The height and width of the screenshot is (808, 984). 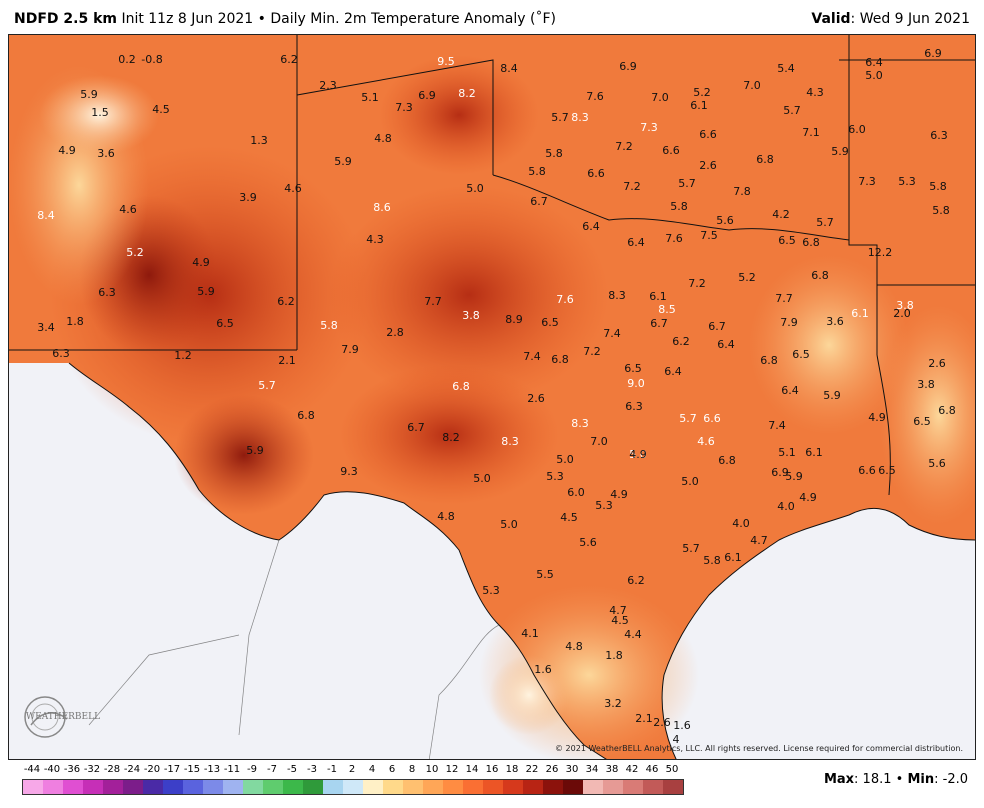 What do you see at coordinates (49, 719) in the screenshot?
I see `logo-swirl-icon` at bounding box center [49, 719].